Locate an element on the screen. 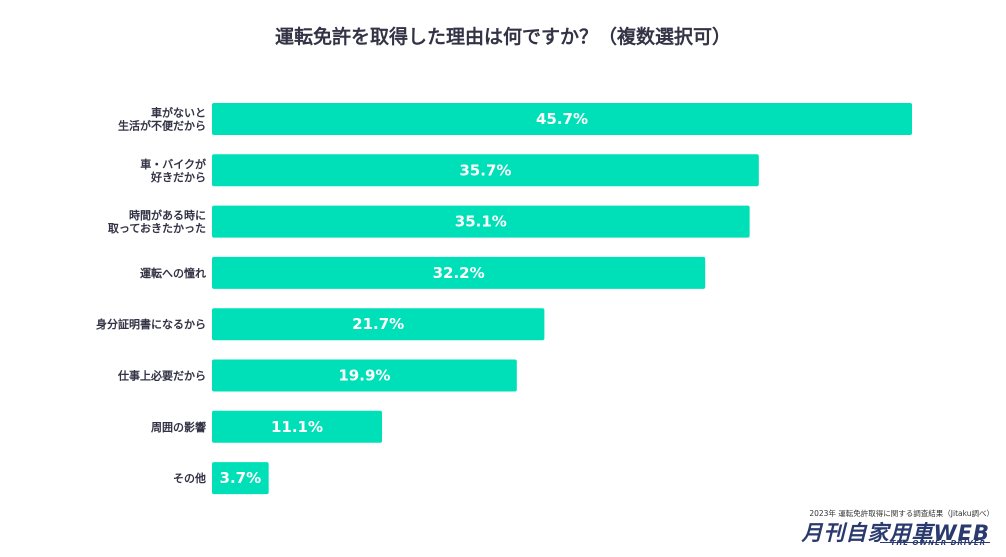 The width and height of the screenshot is (1006, 557). bar-value-label: 19.9% is located at coordinates (364, 376).